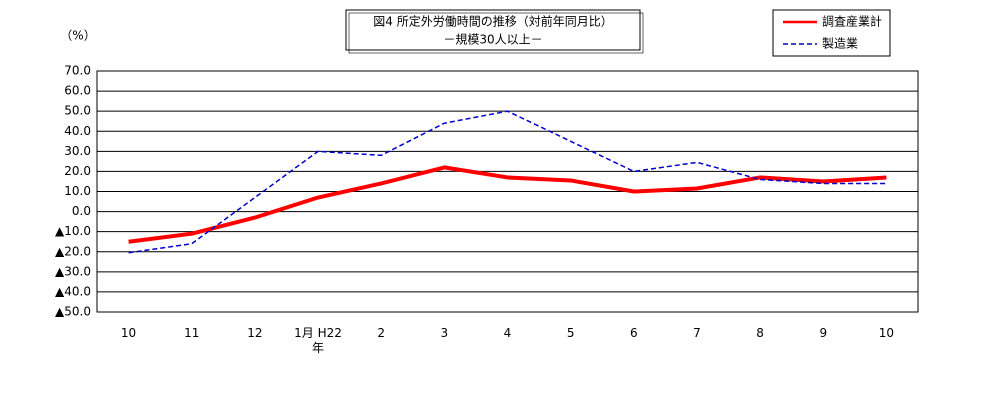 This screenshot has height=407, width=1001. Describe the element at coordinates (492, 21) in the screenshot. I see `chart-title: 図4 所定外労働時間の推移（対前年同月比）` at that location.